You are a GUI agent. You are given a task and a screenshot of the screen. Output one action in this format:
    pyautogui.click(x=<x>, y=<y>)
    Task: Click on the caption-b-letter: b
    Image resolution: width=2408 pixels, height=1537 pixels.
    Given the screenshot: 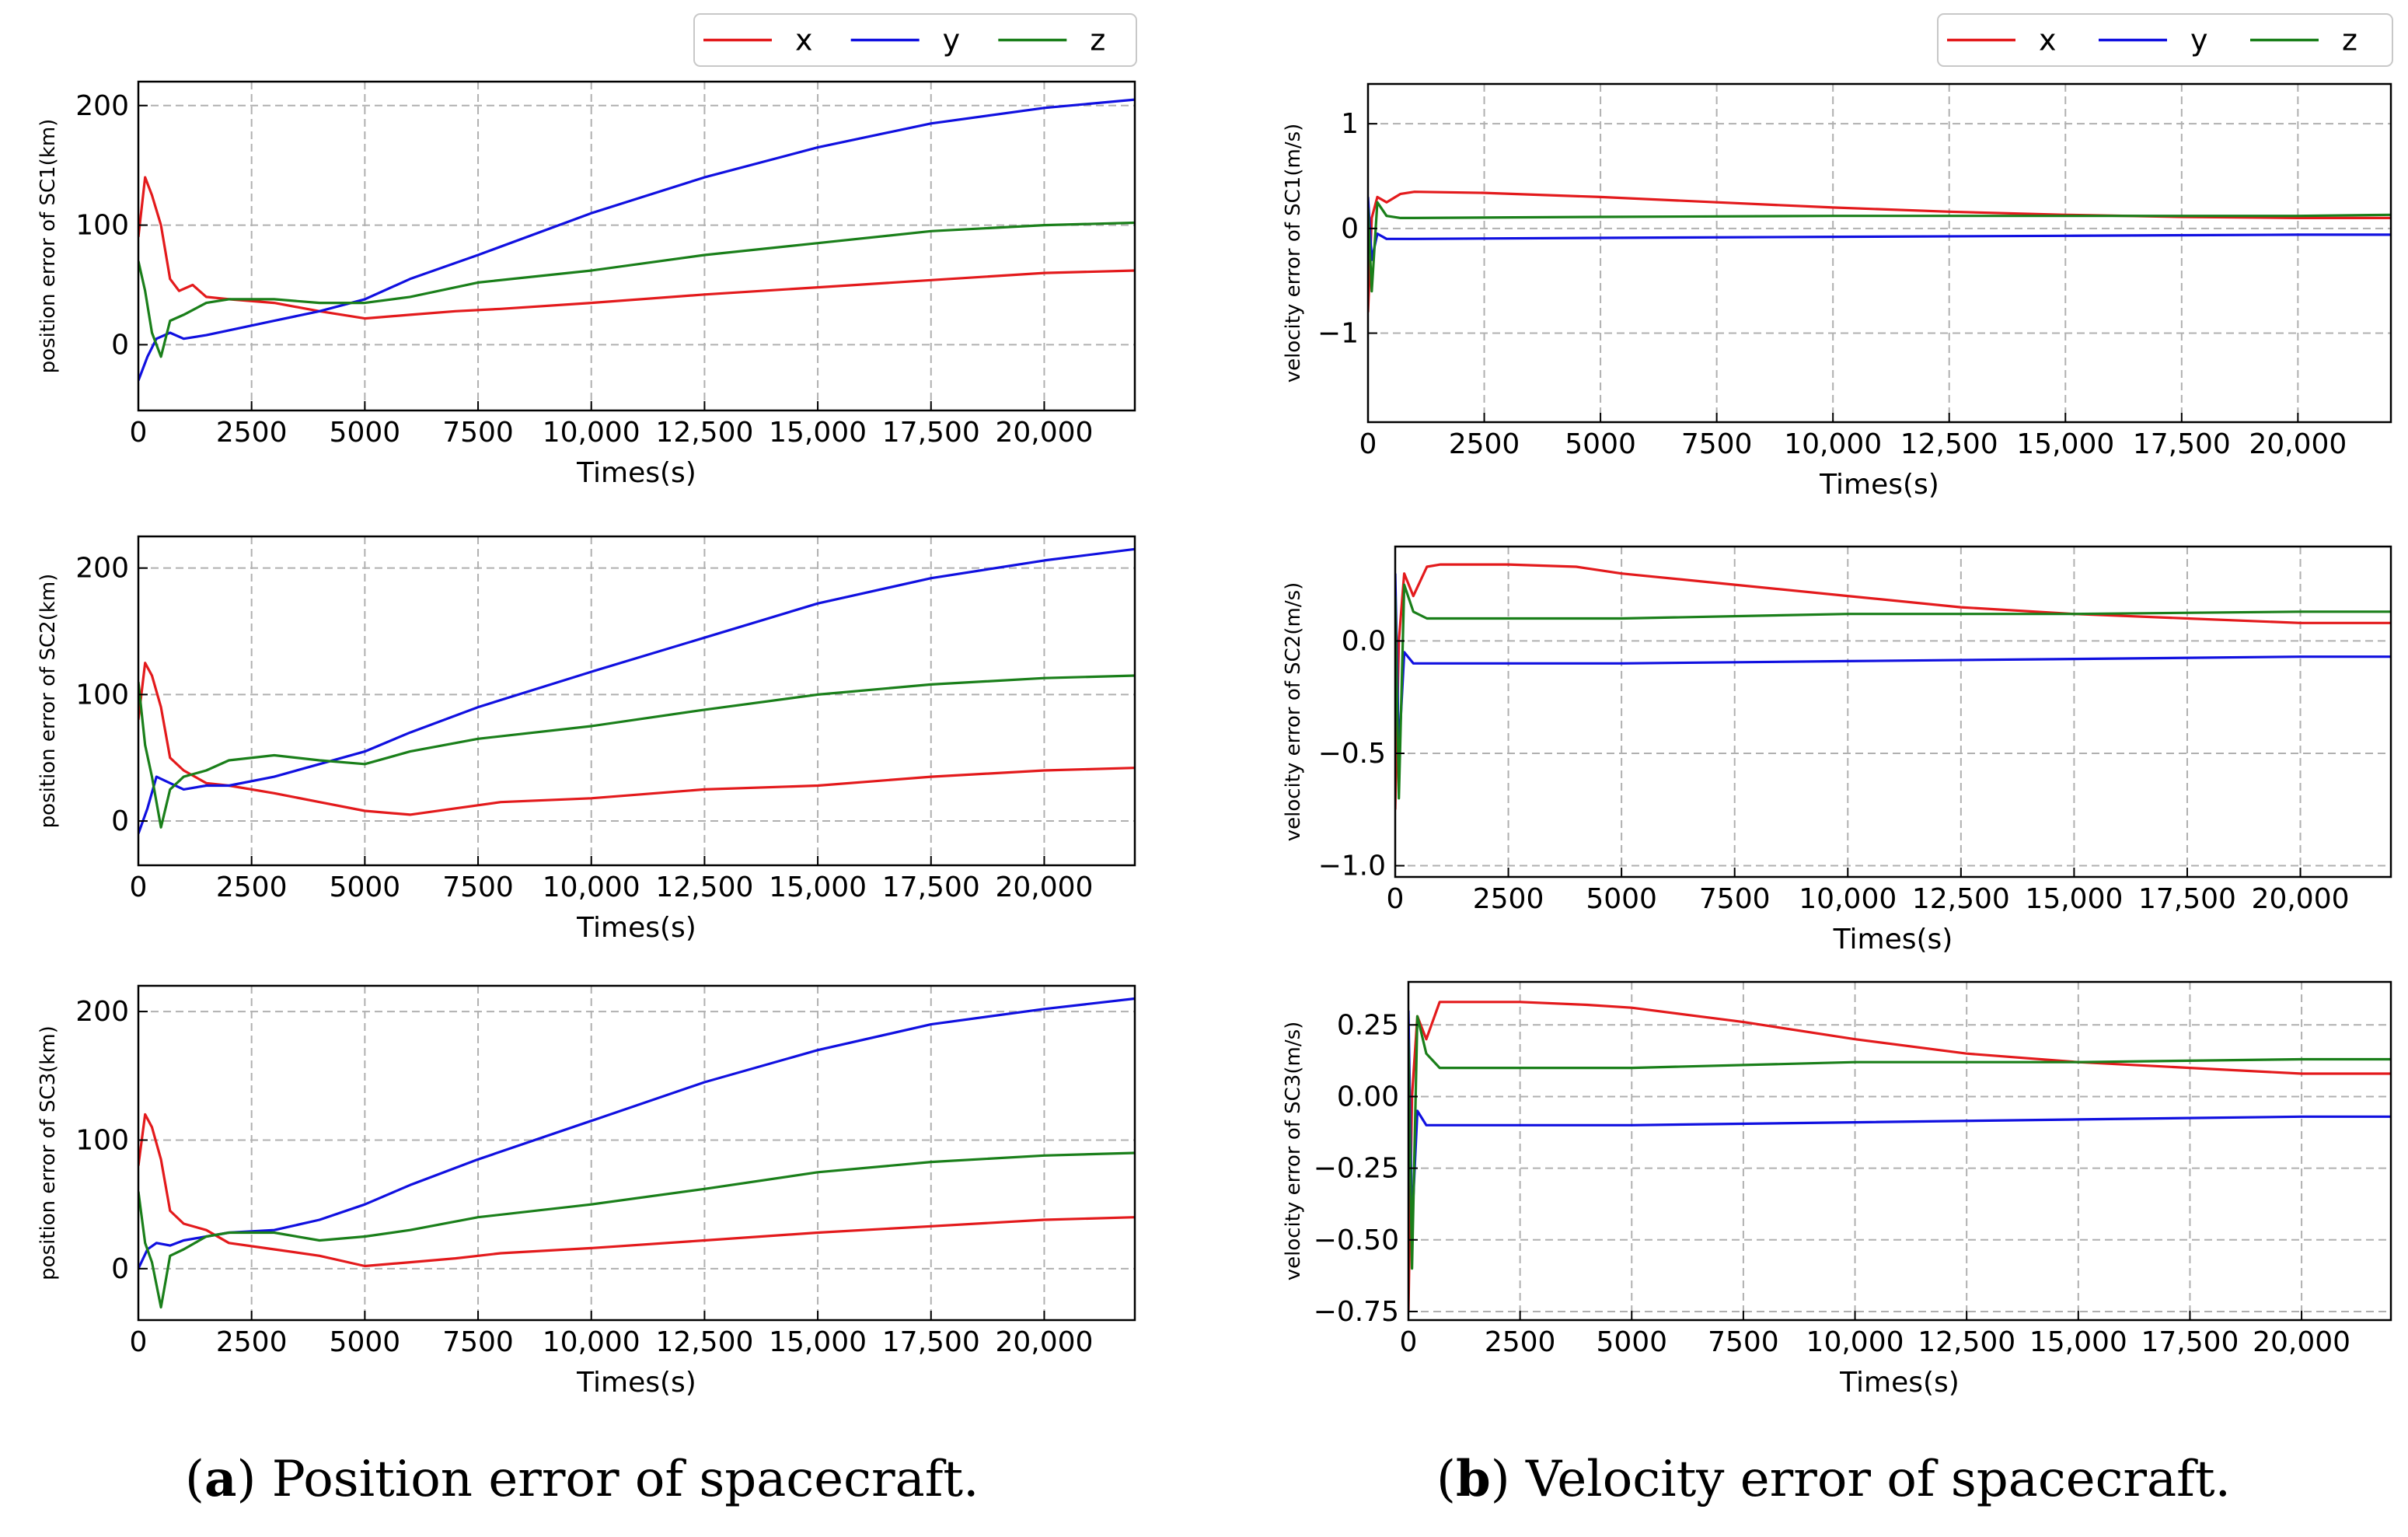 What is the action you would take?
    pyautogui.click(x=1473, y=1479)
    